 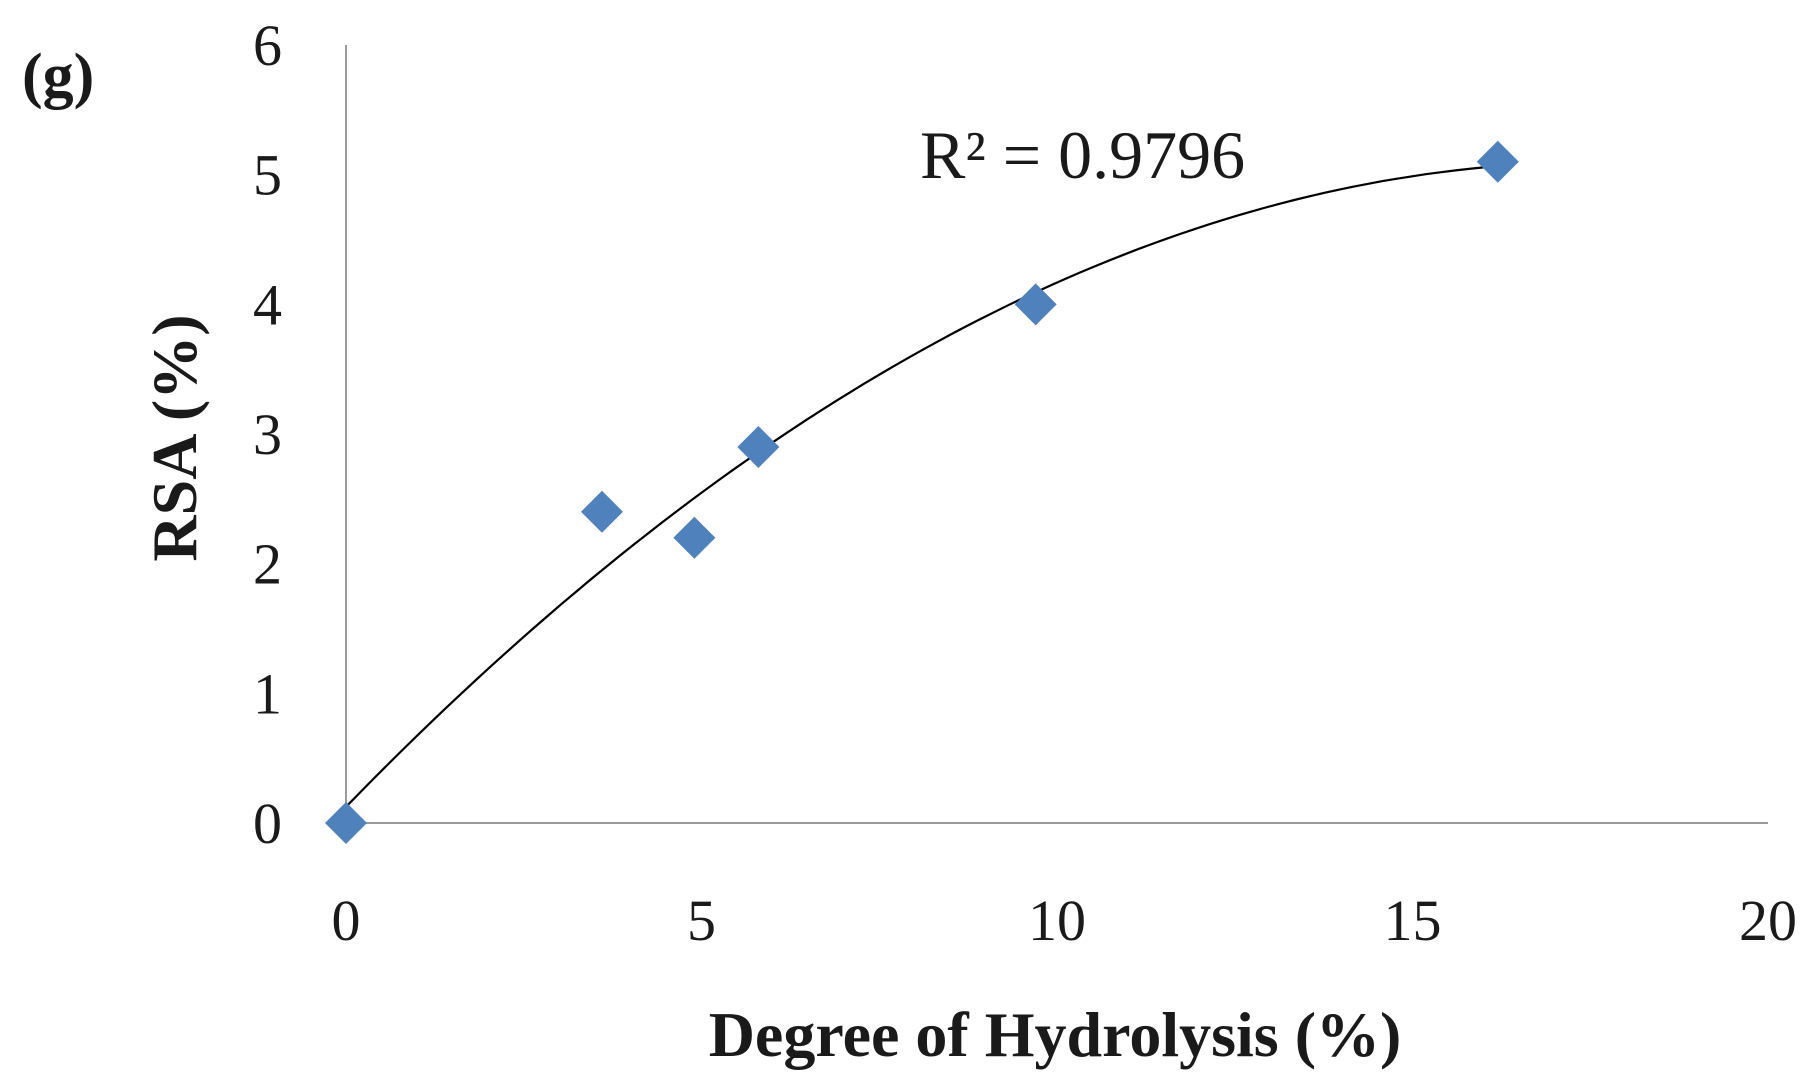 What do you see at coordinates (174, 437) in the screenshot?
I see `y-axis-title: RSA (%)` at bounding box center [174, 437].